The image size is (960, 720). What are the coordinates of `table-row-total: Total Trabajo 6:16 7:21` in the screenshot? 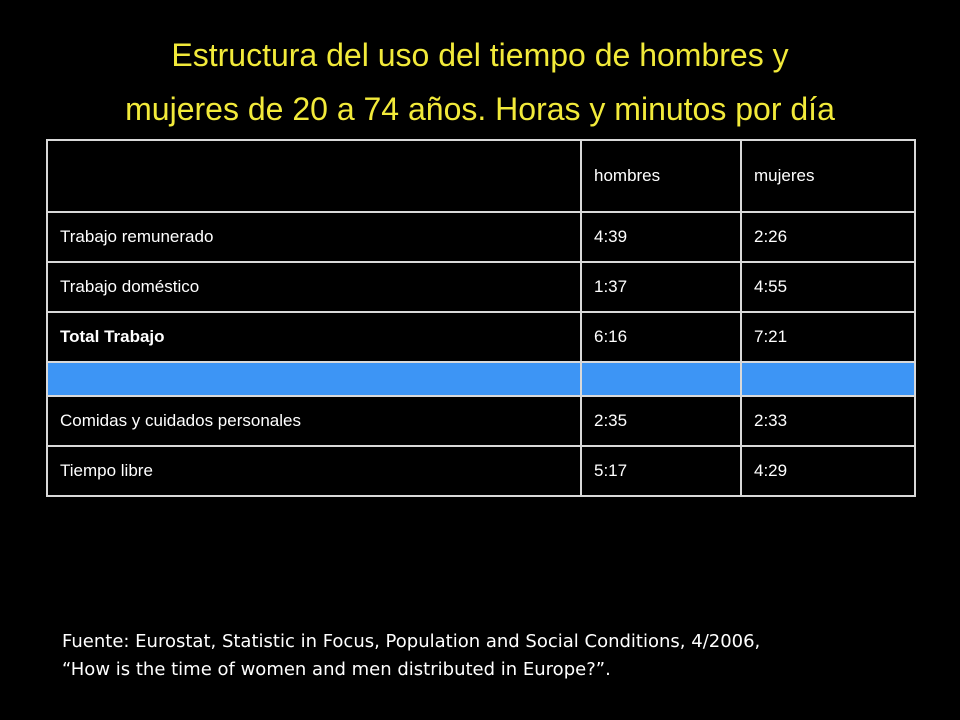 It's located at (481, 337).